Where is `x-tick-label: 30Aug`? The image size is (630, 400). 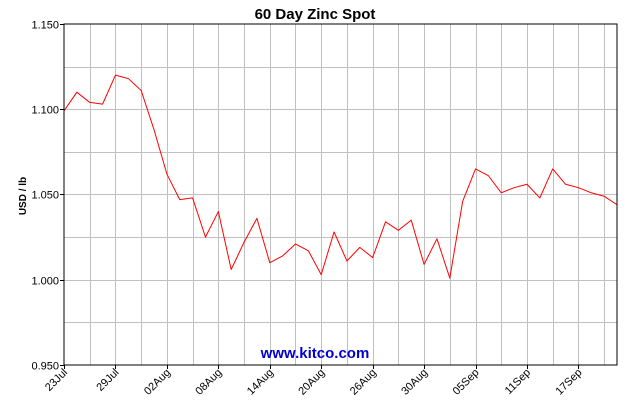 x-tick-label: 30Aug is located at coordinates (414, 382).